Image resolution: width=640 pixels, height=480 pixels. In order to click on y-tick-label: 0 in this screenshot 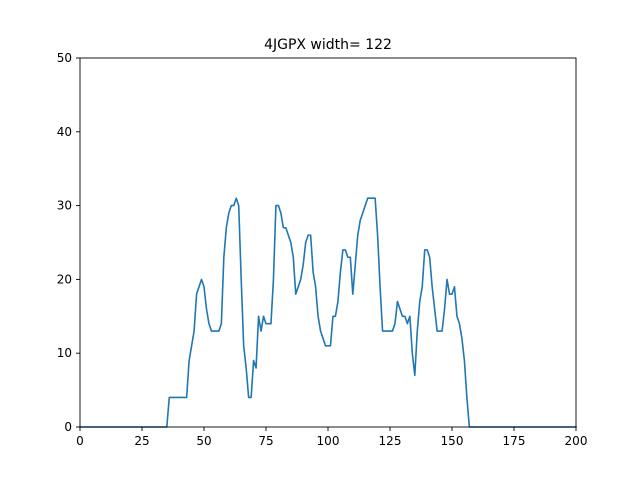, I will do `click(68, 427)`.